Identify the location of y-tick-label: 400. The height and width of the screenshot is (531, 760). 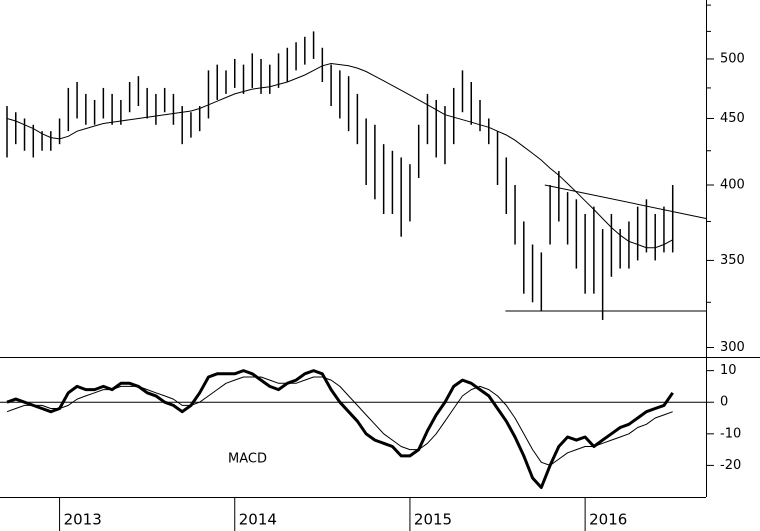
(732, 185).